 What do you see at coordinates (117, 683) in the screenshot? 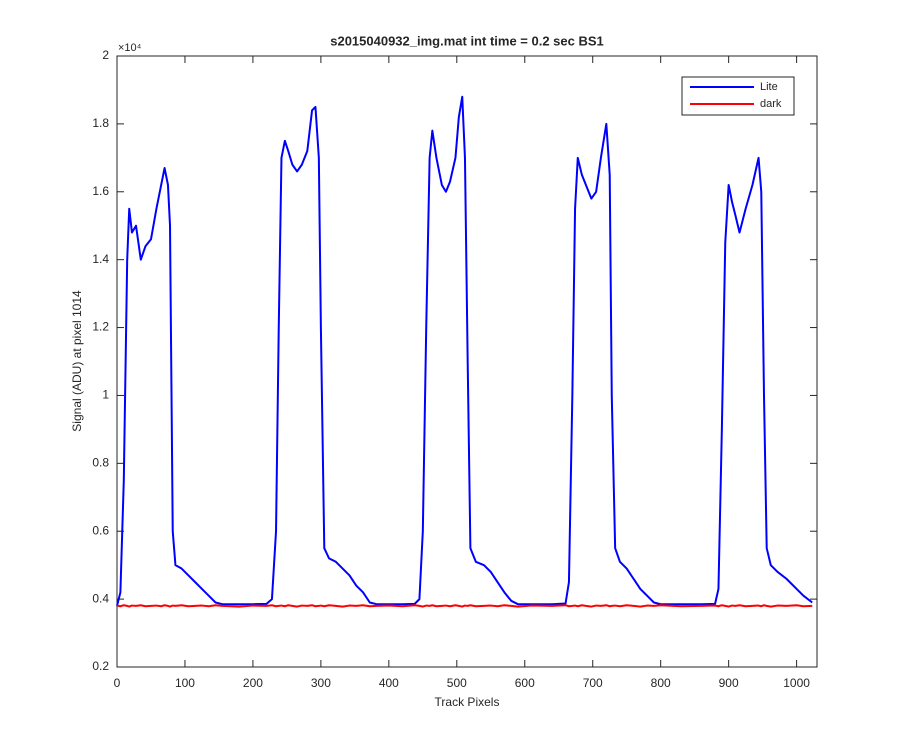
I see `x-tick-label: 0` at bounding box center [117, 683].